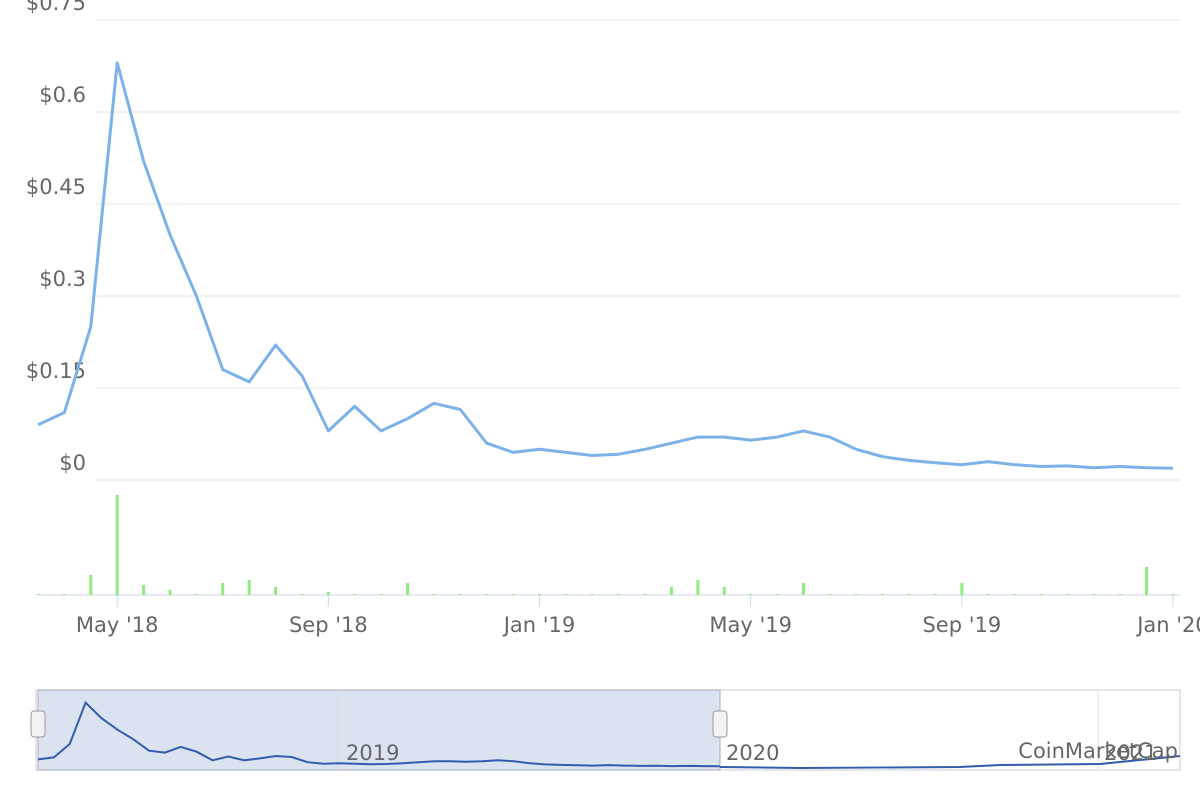 Image resolution: width=1200 pixels, height=800 pixels. Describe the element at coordinates (379, 734) in the screenshot. I see `navigator-line` at that location.